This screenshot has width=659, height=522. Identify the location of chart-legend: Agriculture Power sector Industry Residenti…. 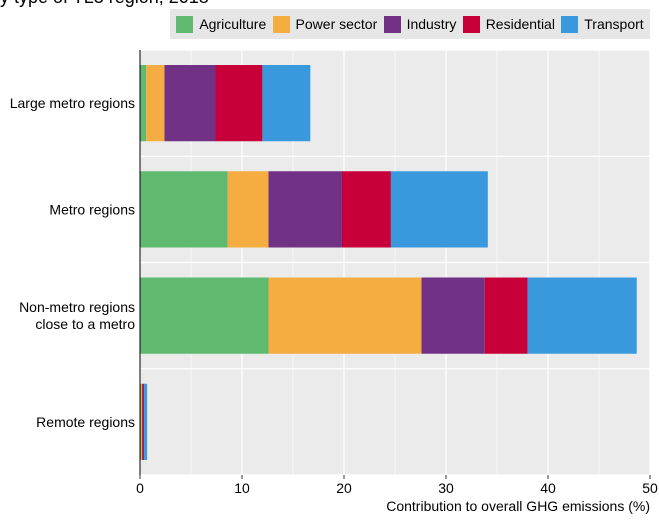
(410, 24).